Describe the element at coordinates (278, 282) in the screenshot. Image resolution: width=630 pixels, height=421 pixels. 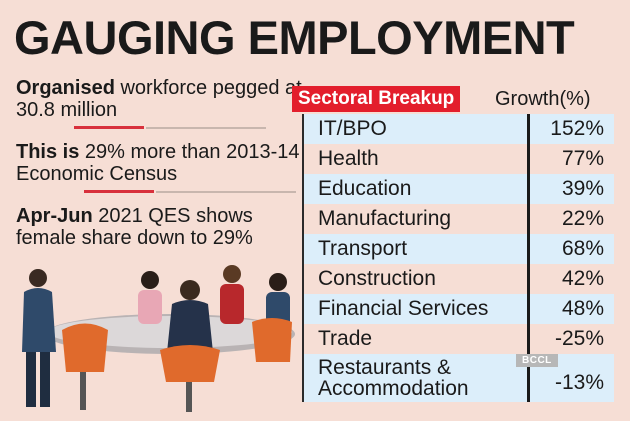
I see `person-5-head` at that location.